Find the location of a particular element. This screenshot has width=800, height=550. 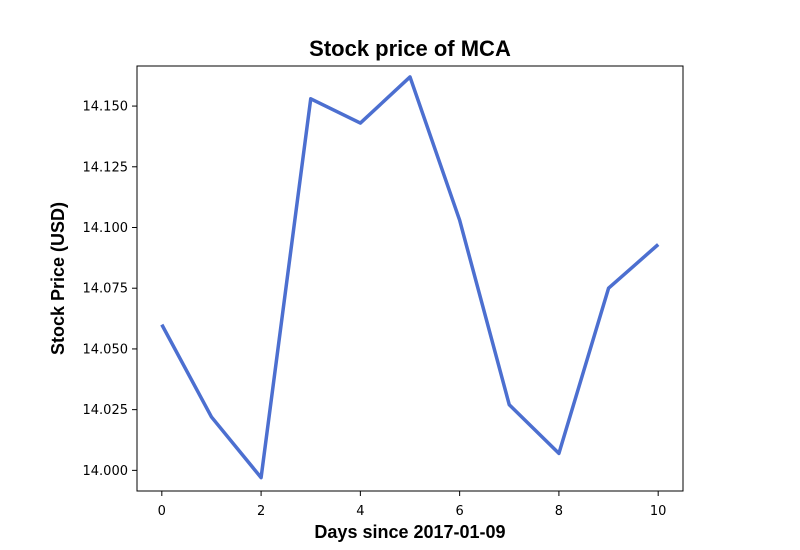

y-tick-label: 14.000 is located at coordinates (106, 471).